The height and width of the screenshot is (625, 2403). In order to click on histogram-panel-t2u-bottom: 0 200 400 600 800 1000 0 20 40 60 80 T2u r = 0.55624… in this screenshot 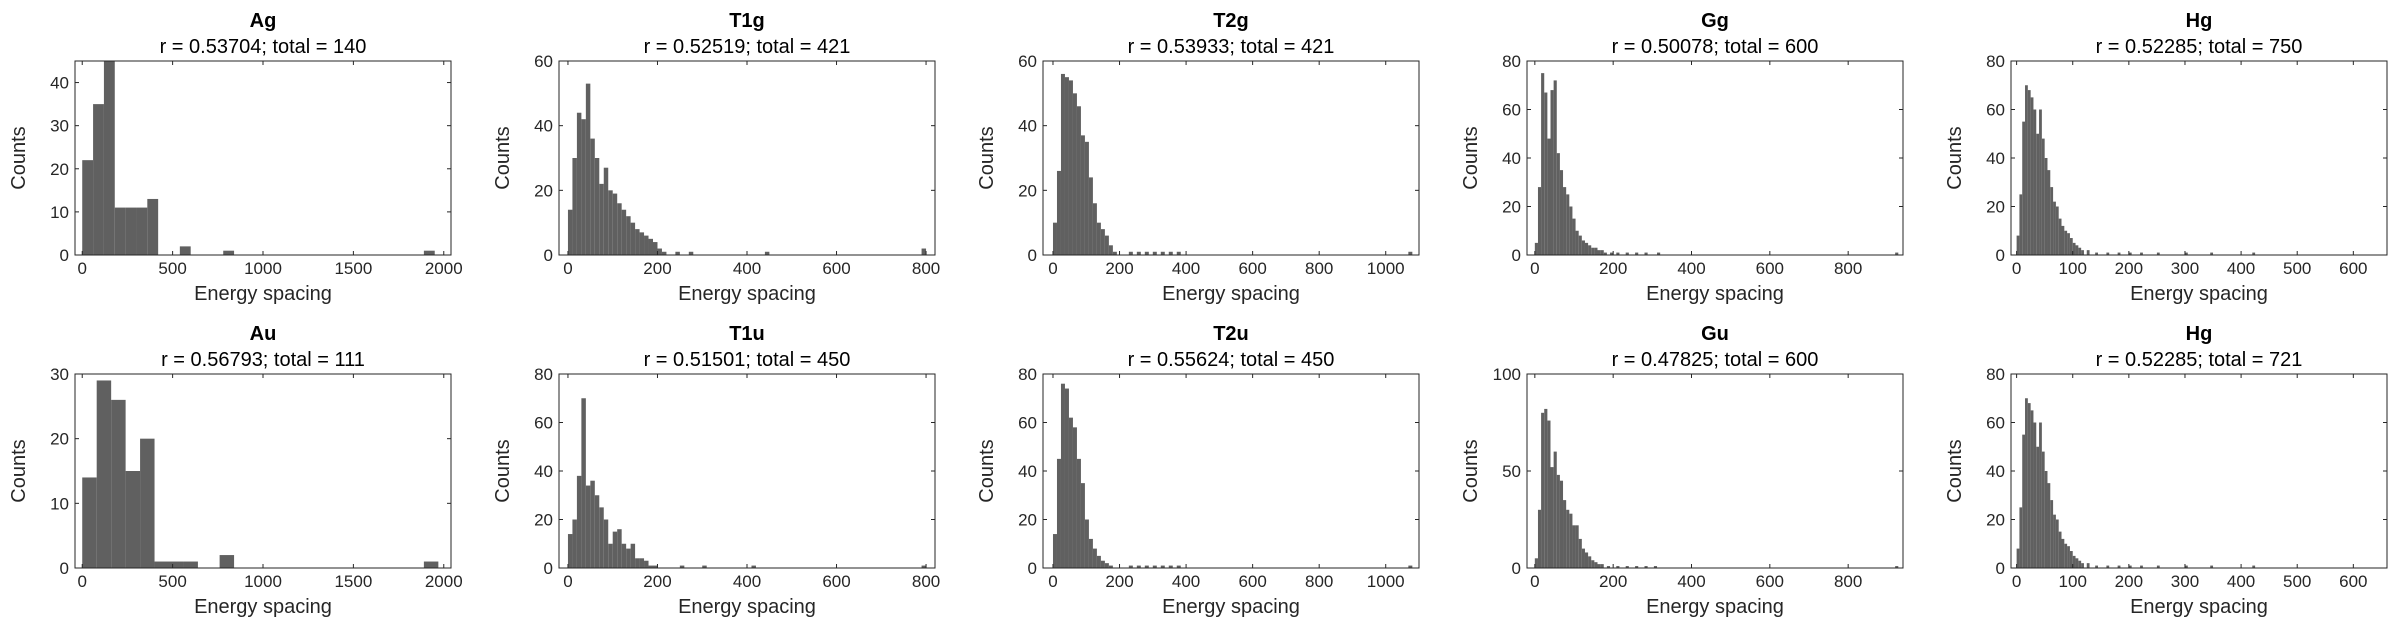, I will do `click(1198, 470)`.